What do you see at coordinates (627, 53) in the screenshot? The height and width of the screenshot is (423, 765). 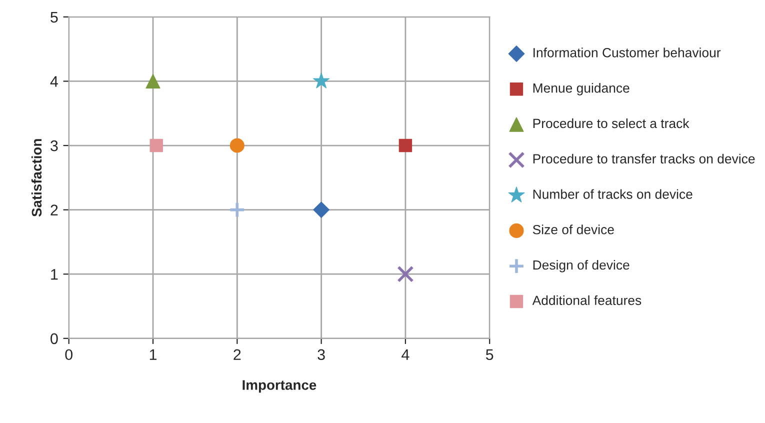 I see `legend-label: Information Customer behaviour` at bounding box center [627, 53].